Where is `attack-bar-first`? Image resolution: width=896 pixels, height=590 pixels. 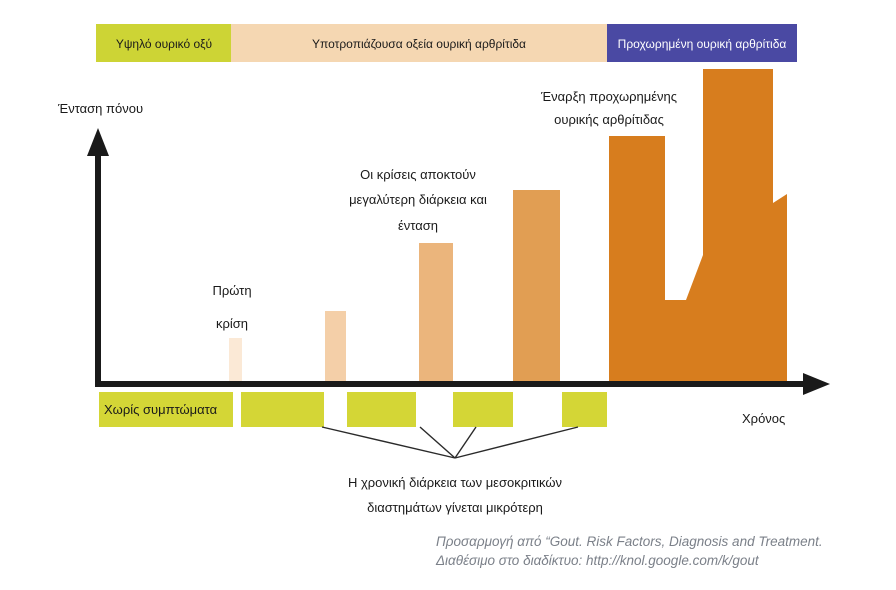 attack-bar-first is located at coordinates (235, 361).